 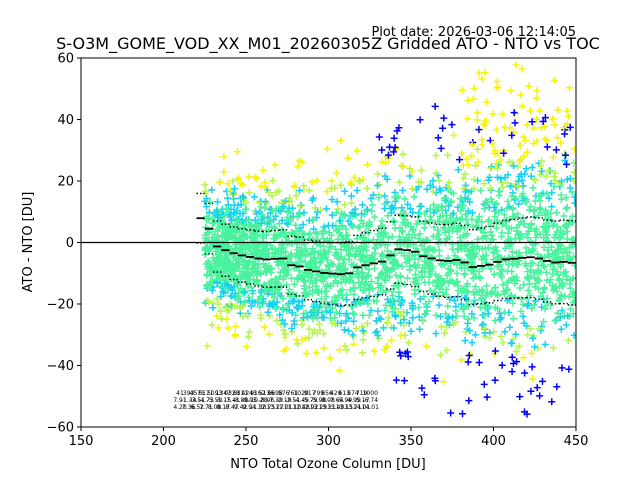 What do you see at coordinates (493, 441) in the screenshot?
I see `x-tick-label: 400` at bounding box center [493, 441].